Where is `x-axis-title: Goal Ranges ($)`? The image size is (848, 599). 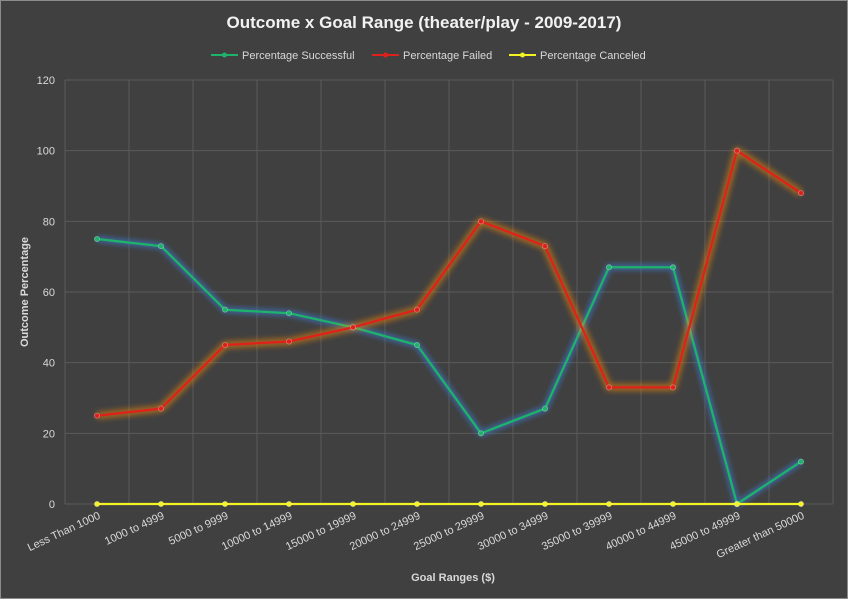
x-axis-title: Goal Ranges ($) is located at coordinates (453, 578).